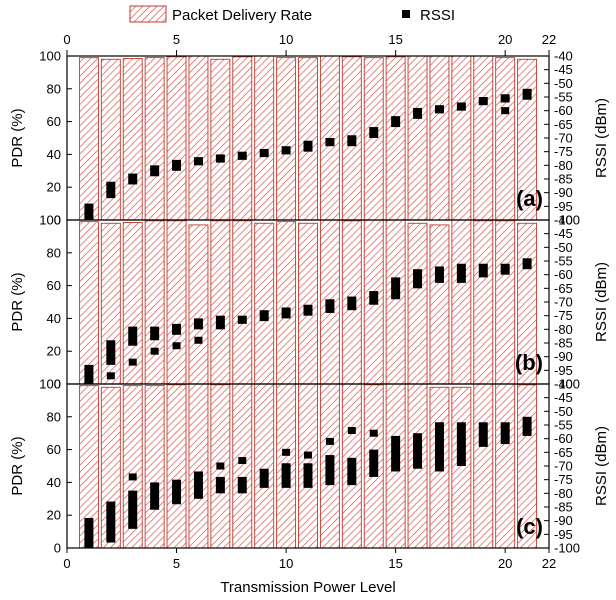 This screenshot has width=616, height=600. Describe the element at coordinates (286, 563) in the screenshot. I see `bottom-x-tick-label: 10` at that location.